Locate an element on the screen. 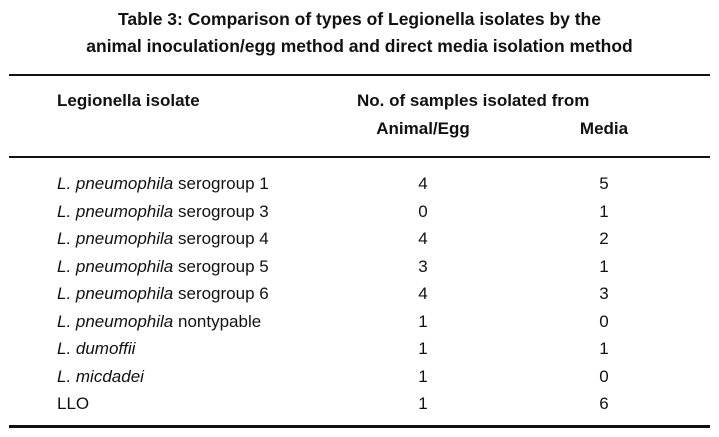  isolate-name: L. micdadei is located at coordinates (100, 376).